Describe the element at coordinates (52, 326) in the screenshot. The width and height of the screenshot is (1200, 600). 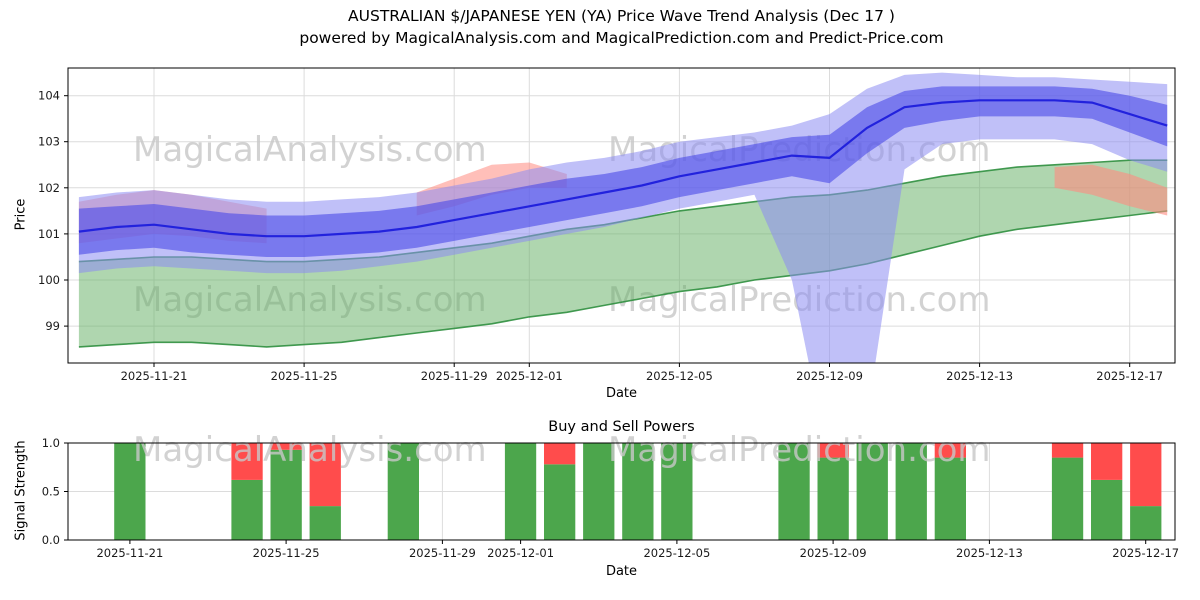
I see `y-tick-label: 99` at that location.